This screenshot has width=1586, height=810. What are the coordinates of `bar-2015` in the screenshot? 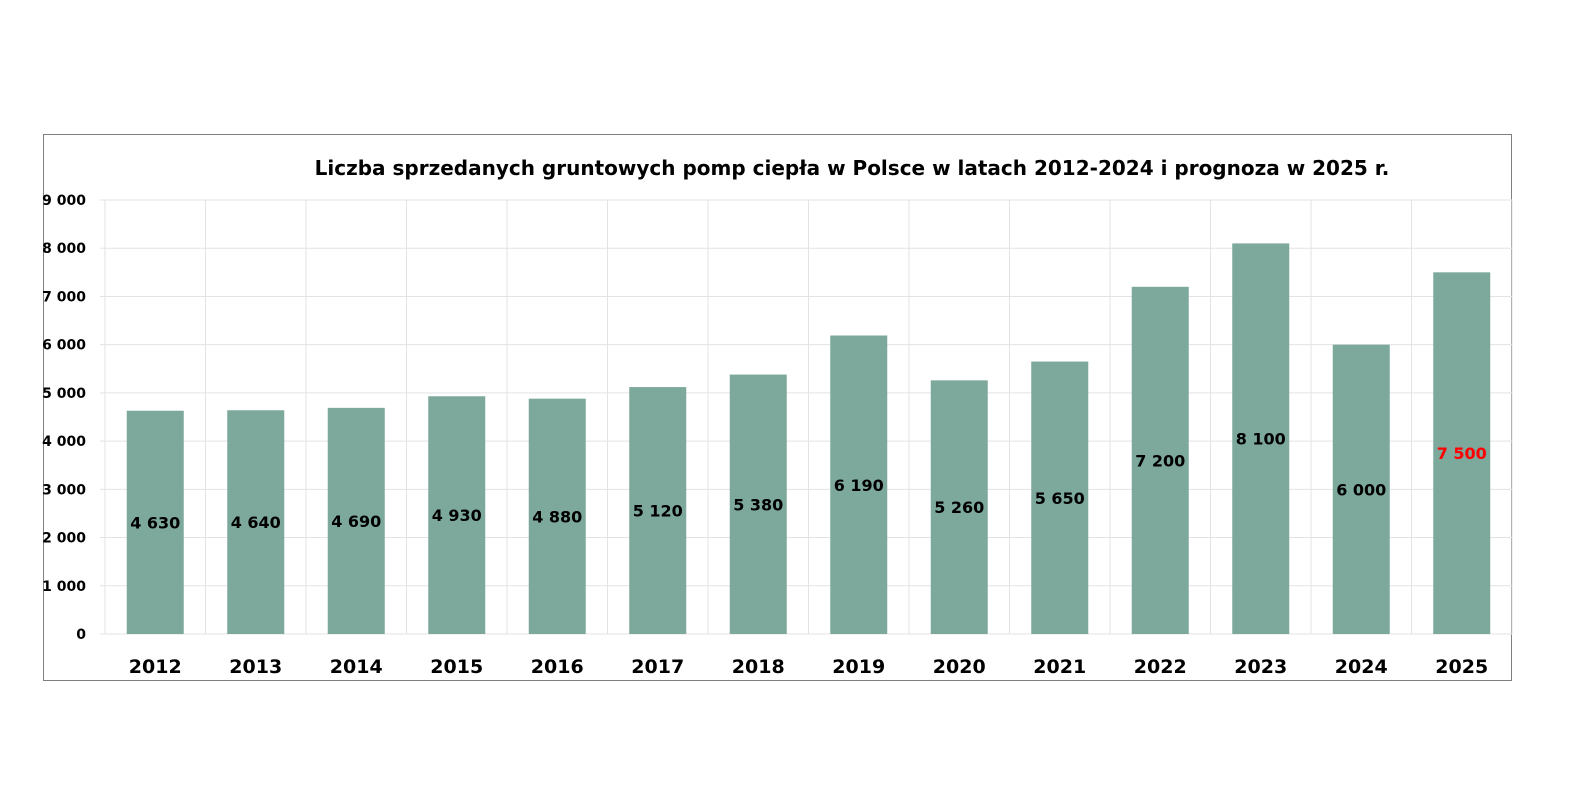 It's located at (457, 515).